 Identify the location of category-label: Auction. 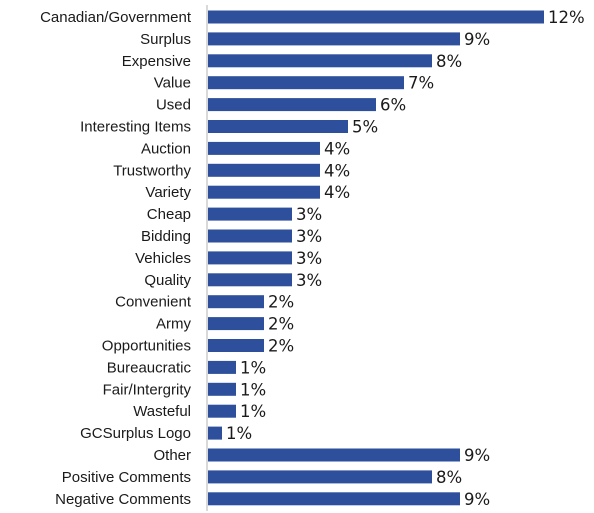
(166, 148).